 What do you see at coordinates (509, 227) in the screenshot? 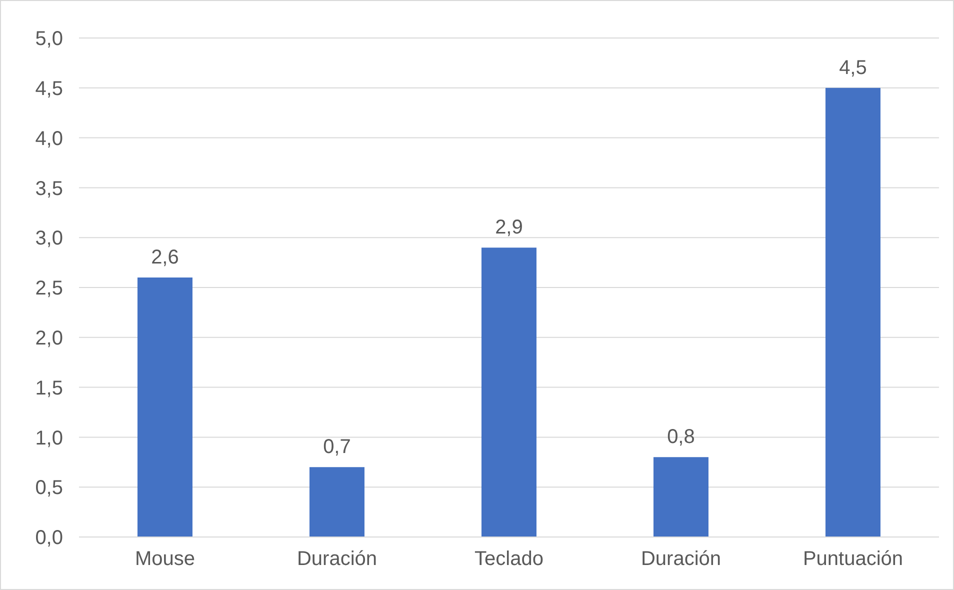
I see `data-label: 2,9` at bounding box center [509, 227].